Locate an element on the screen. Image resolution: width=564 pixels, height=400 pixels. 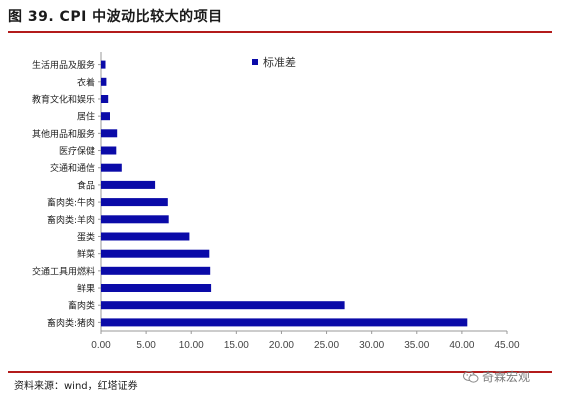
source-note: 资料来源：wind，红塔证券 is located at coordinates (76, 386).